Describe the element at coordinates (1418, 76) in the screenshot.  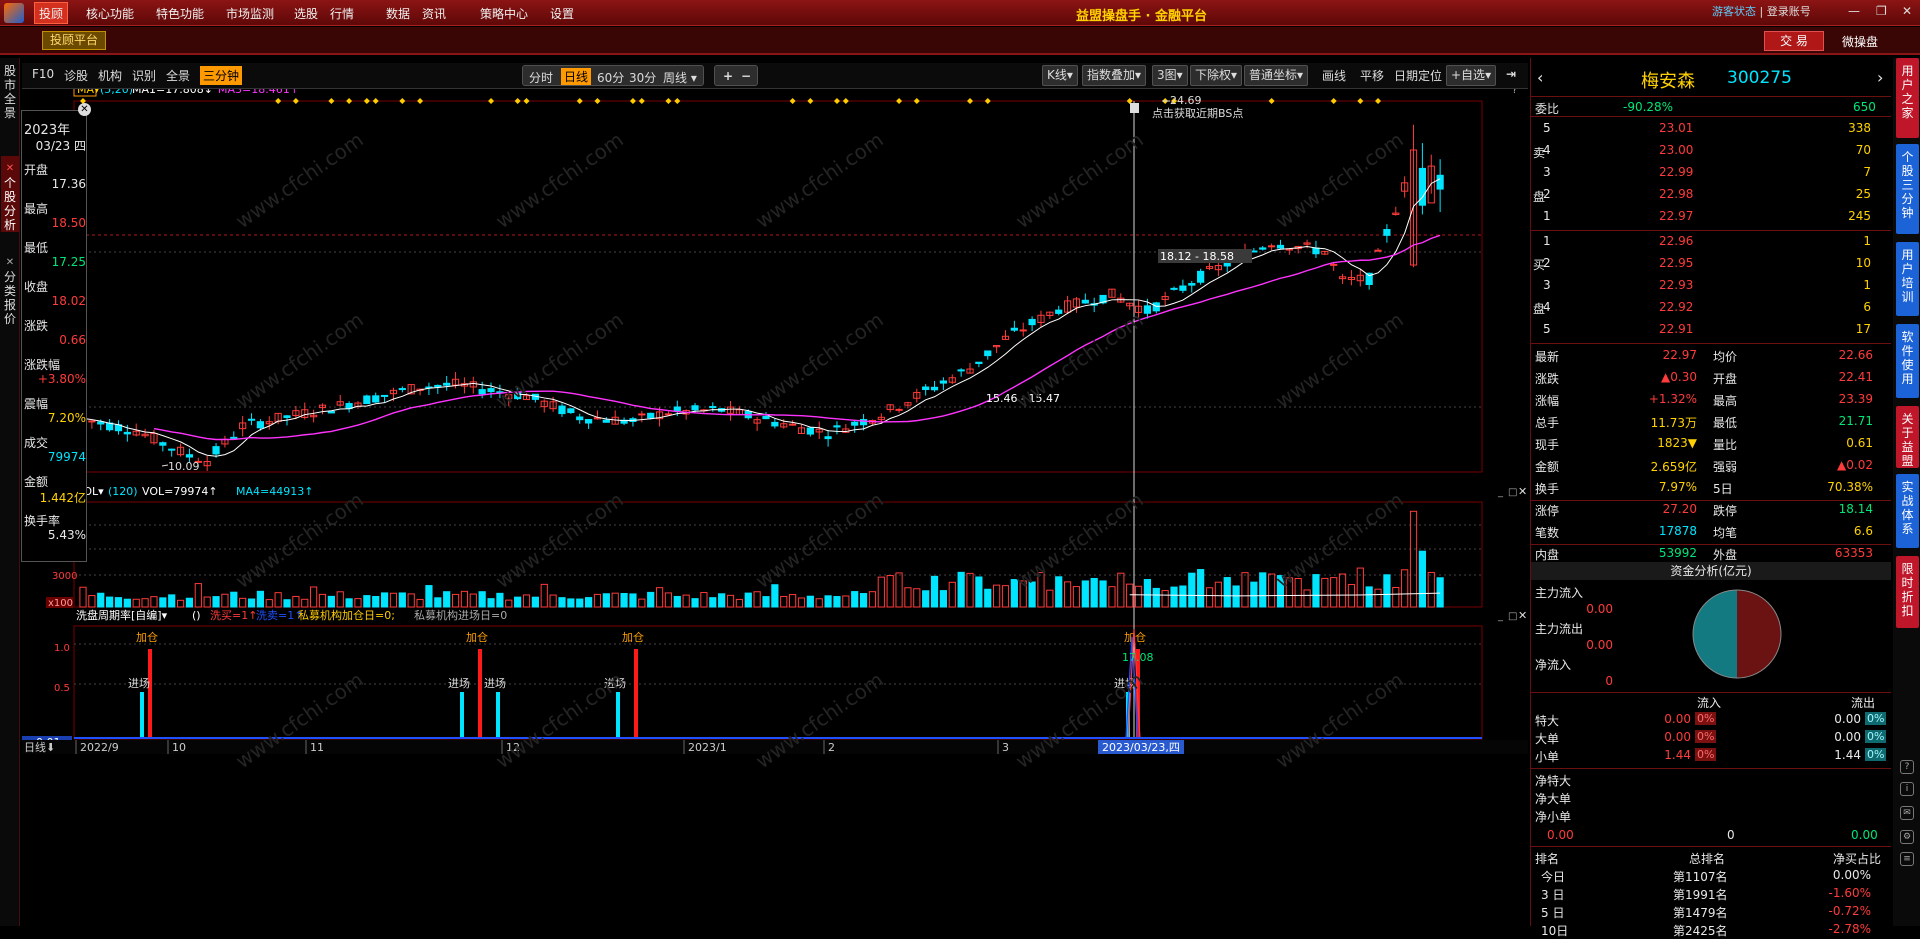
I see `date-locate-button: 日期定位` at that location.